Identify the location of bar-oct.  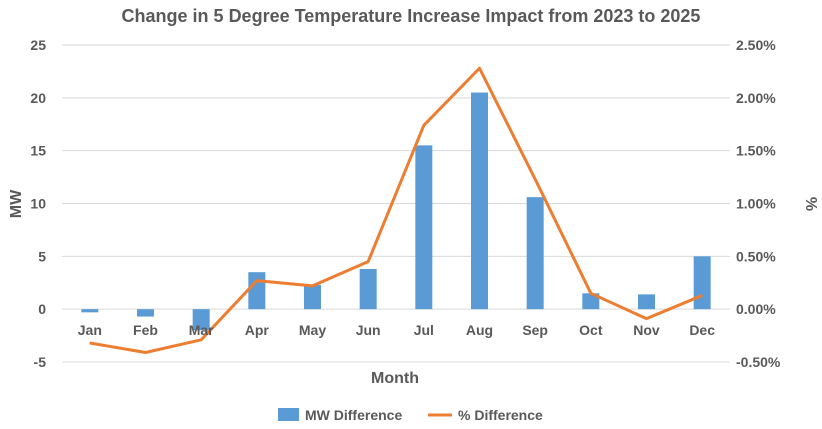
(591, 301).